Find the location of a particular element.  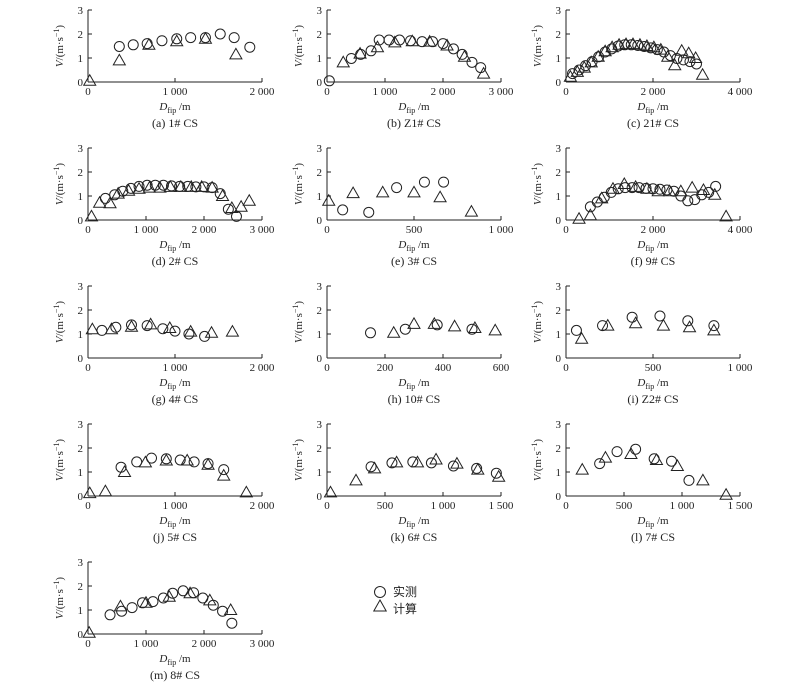

x-tick-label: 1 500 is located at coordinates (740, 506).